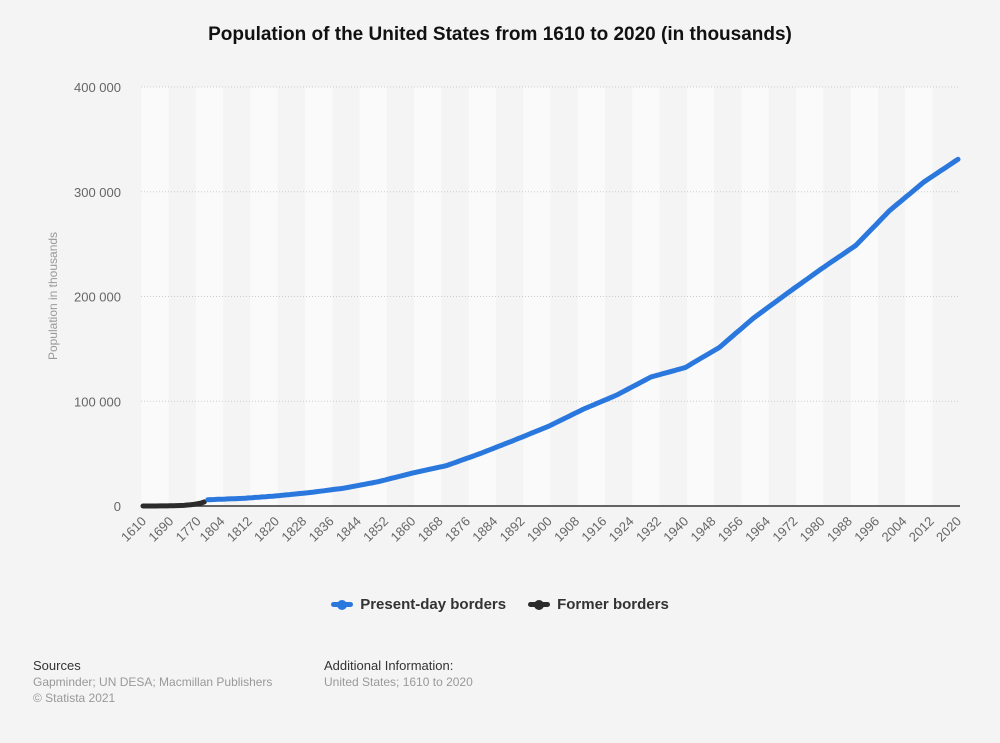 This screenshot has width=1000, height=743. I want to click on x-tick-label: 1844, so click(348, 529).